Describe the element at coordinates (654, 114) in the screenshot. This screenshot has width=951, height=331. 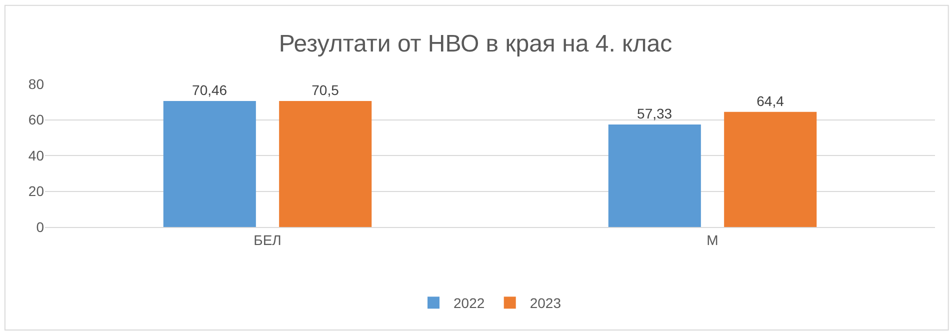
I see `data-label: 57,33` at that location.